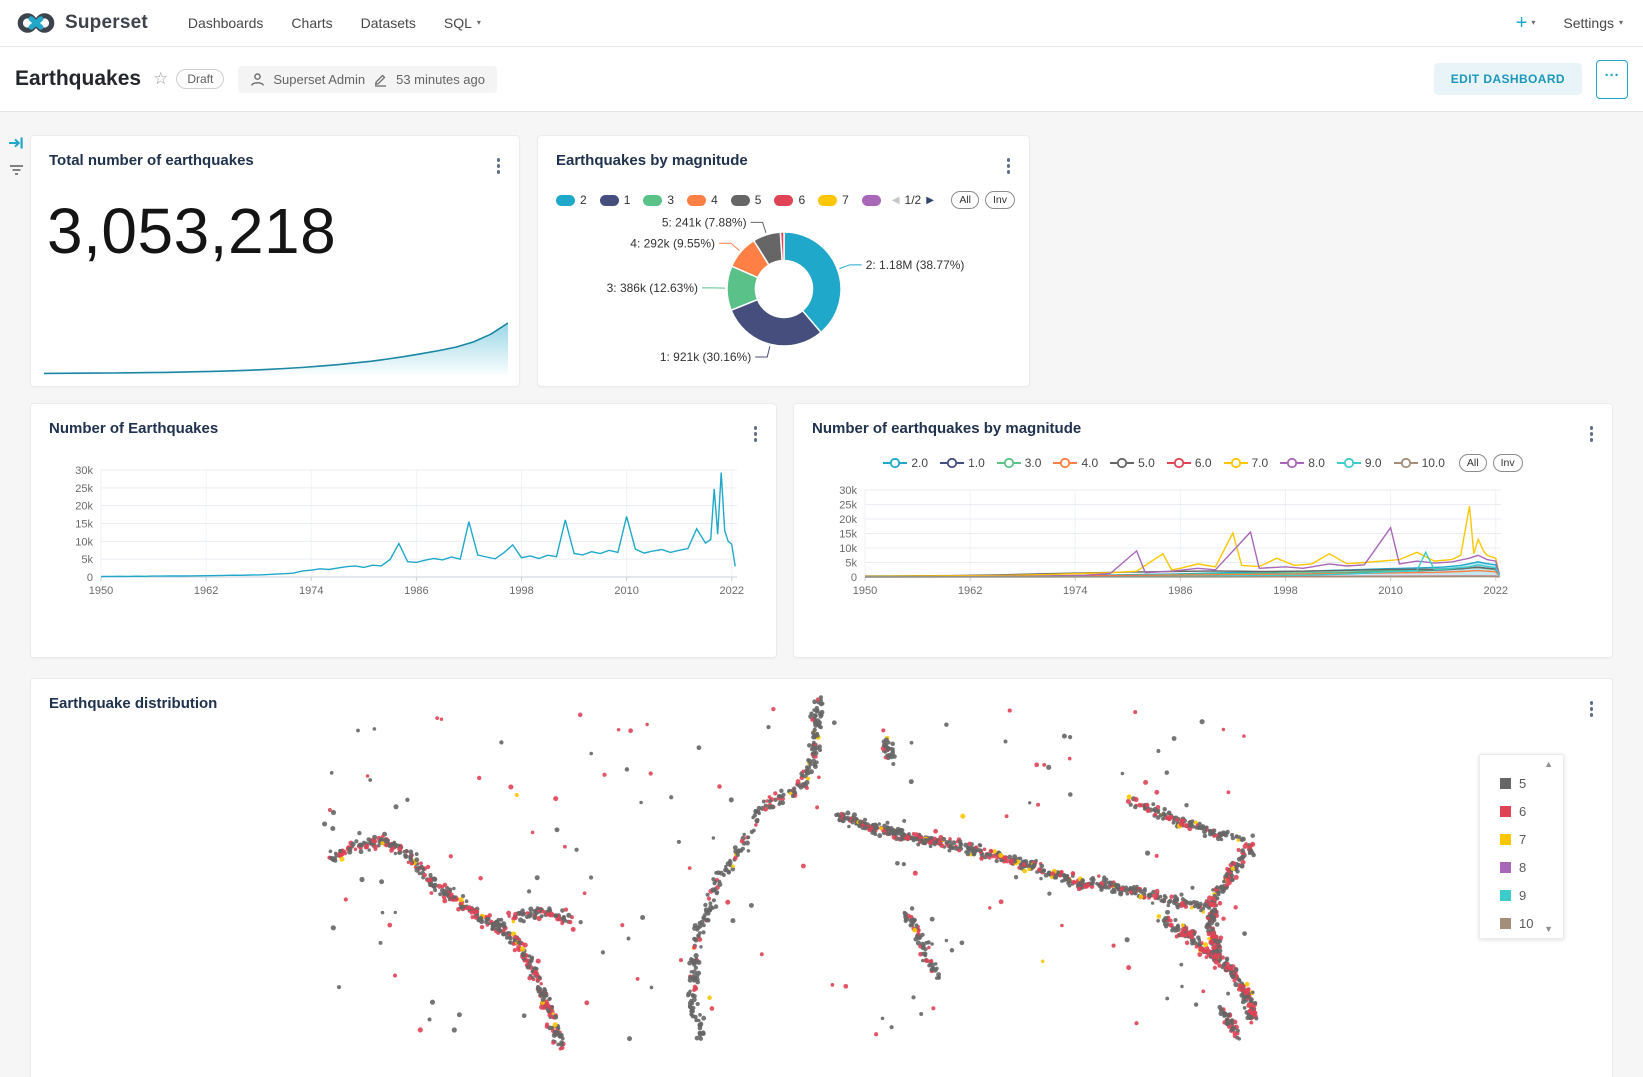 The height and width of the screenshot is (1077, 1643). I want to click on legend-label: 3.0, so click(1033, 463).